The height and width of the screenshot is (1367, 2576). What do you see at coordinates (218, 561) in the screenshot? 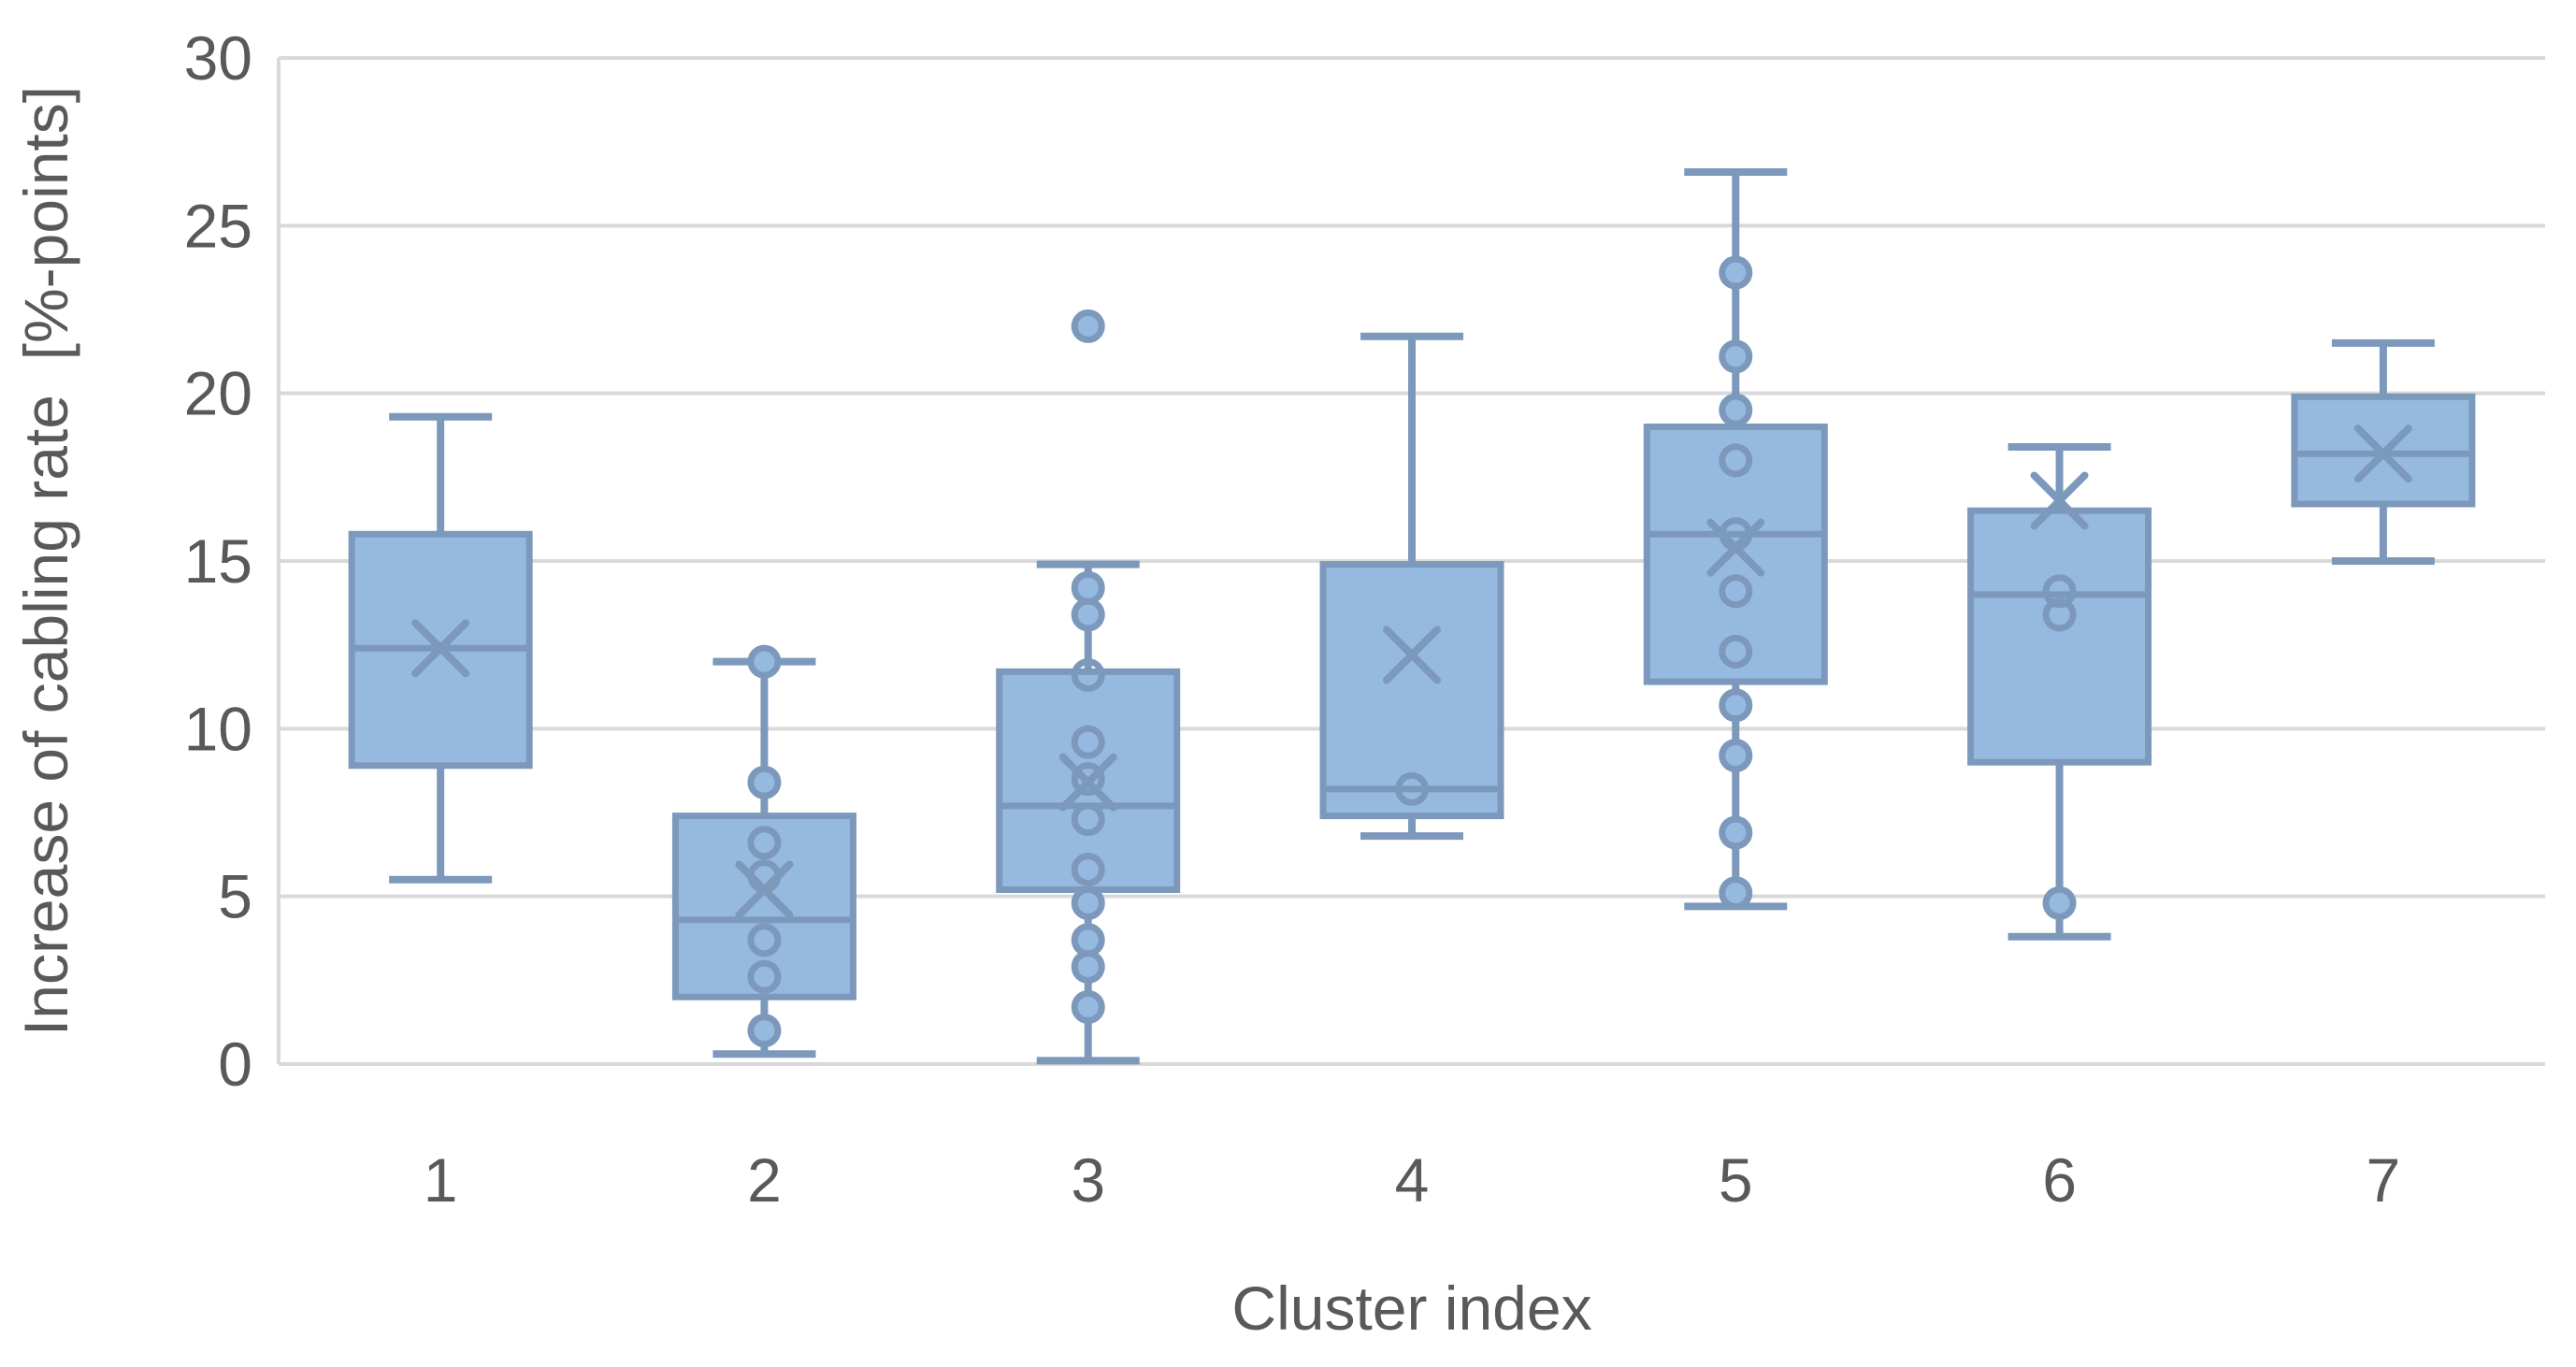
I see `y-tick-label: 15` at bounding box center [218, 561].